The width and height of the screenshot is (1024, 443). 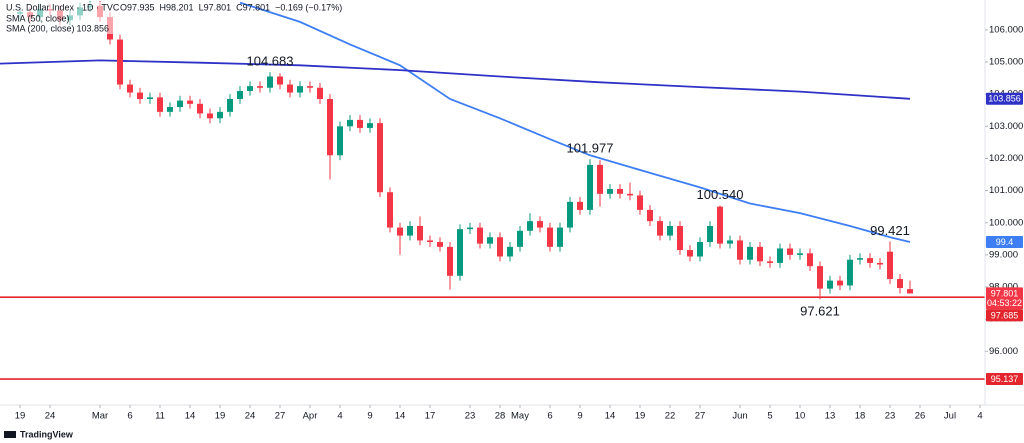 What do you see at coordinates (253, 7) in the screenshot?
I see `legend-ohlc: C97.801` at bounding box center [253, 7].